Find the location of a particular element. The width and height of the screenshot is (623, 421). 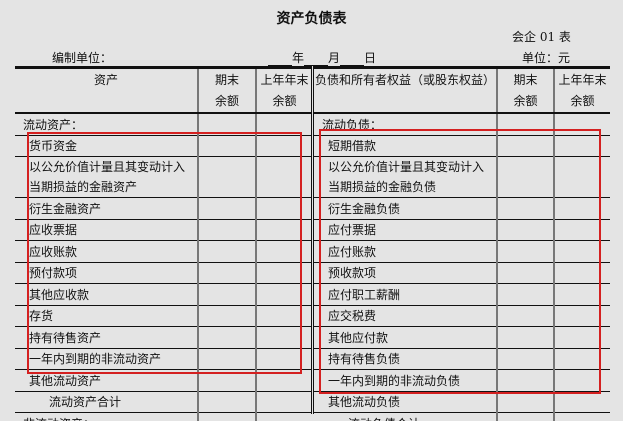

page-title: 资产负债表 is located at coordinates (311, 19).